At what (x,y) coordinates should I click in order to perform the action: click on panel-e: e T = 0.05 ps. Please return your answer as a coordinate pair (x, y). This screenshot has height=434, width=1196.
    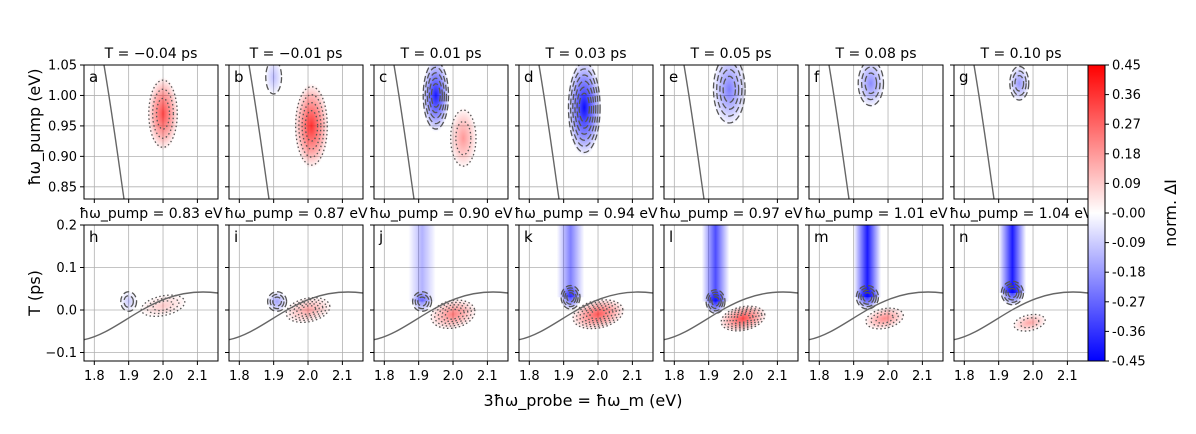
    Looking at the image, I should click on (729, 124).